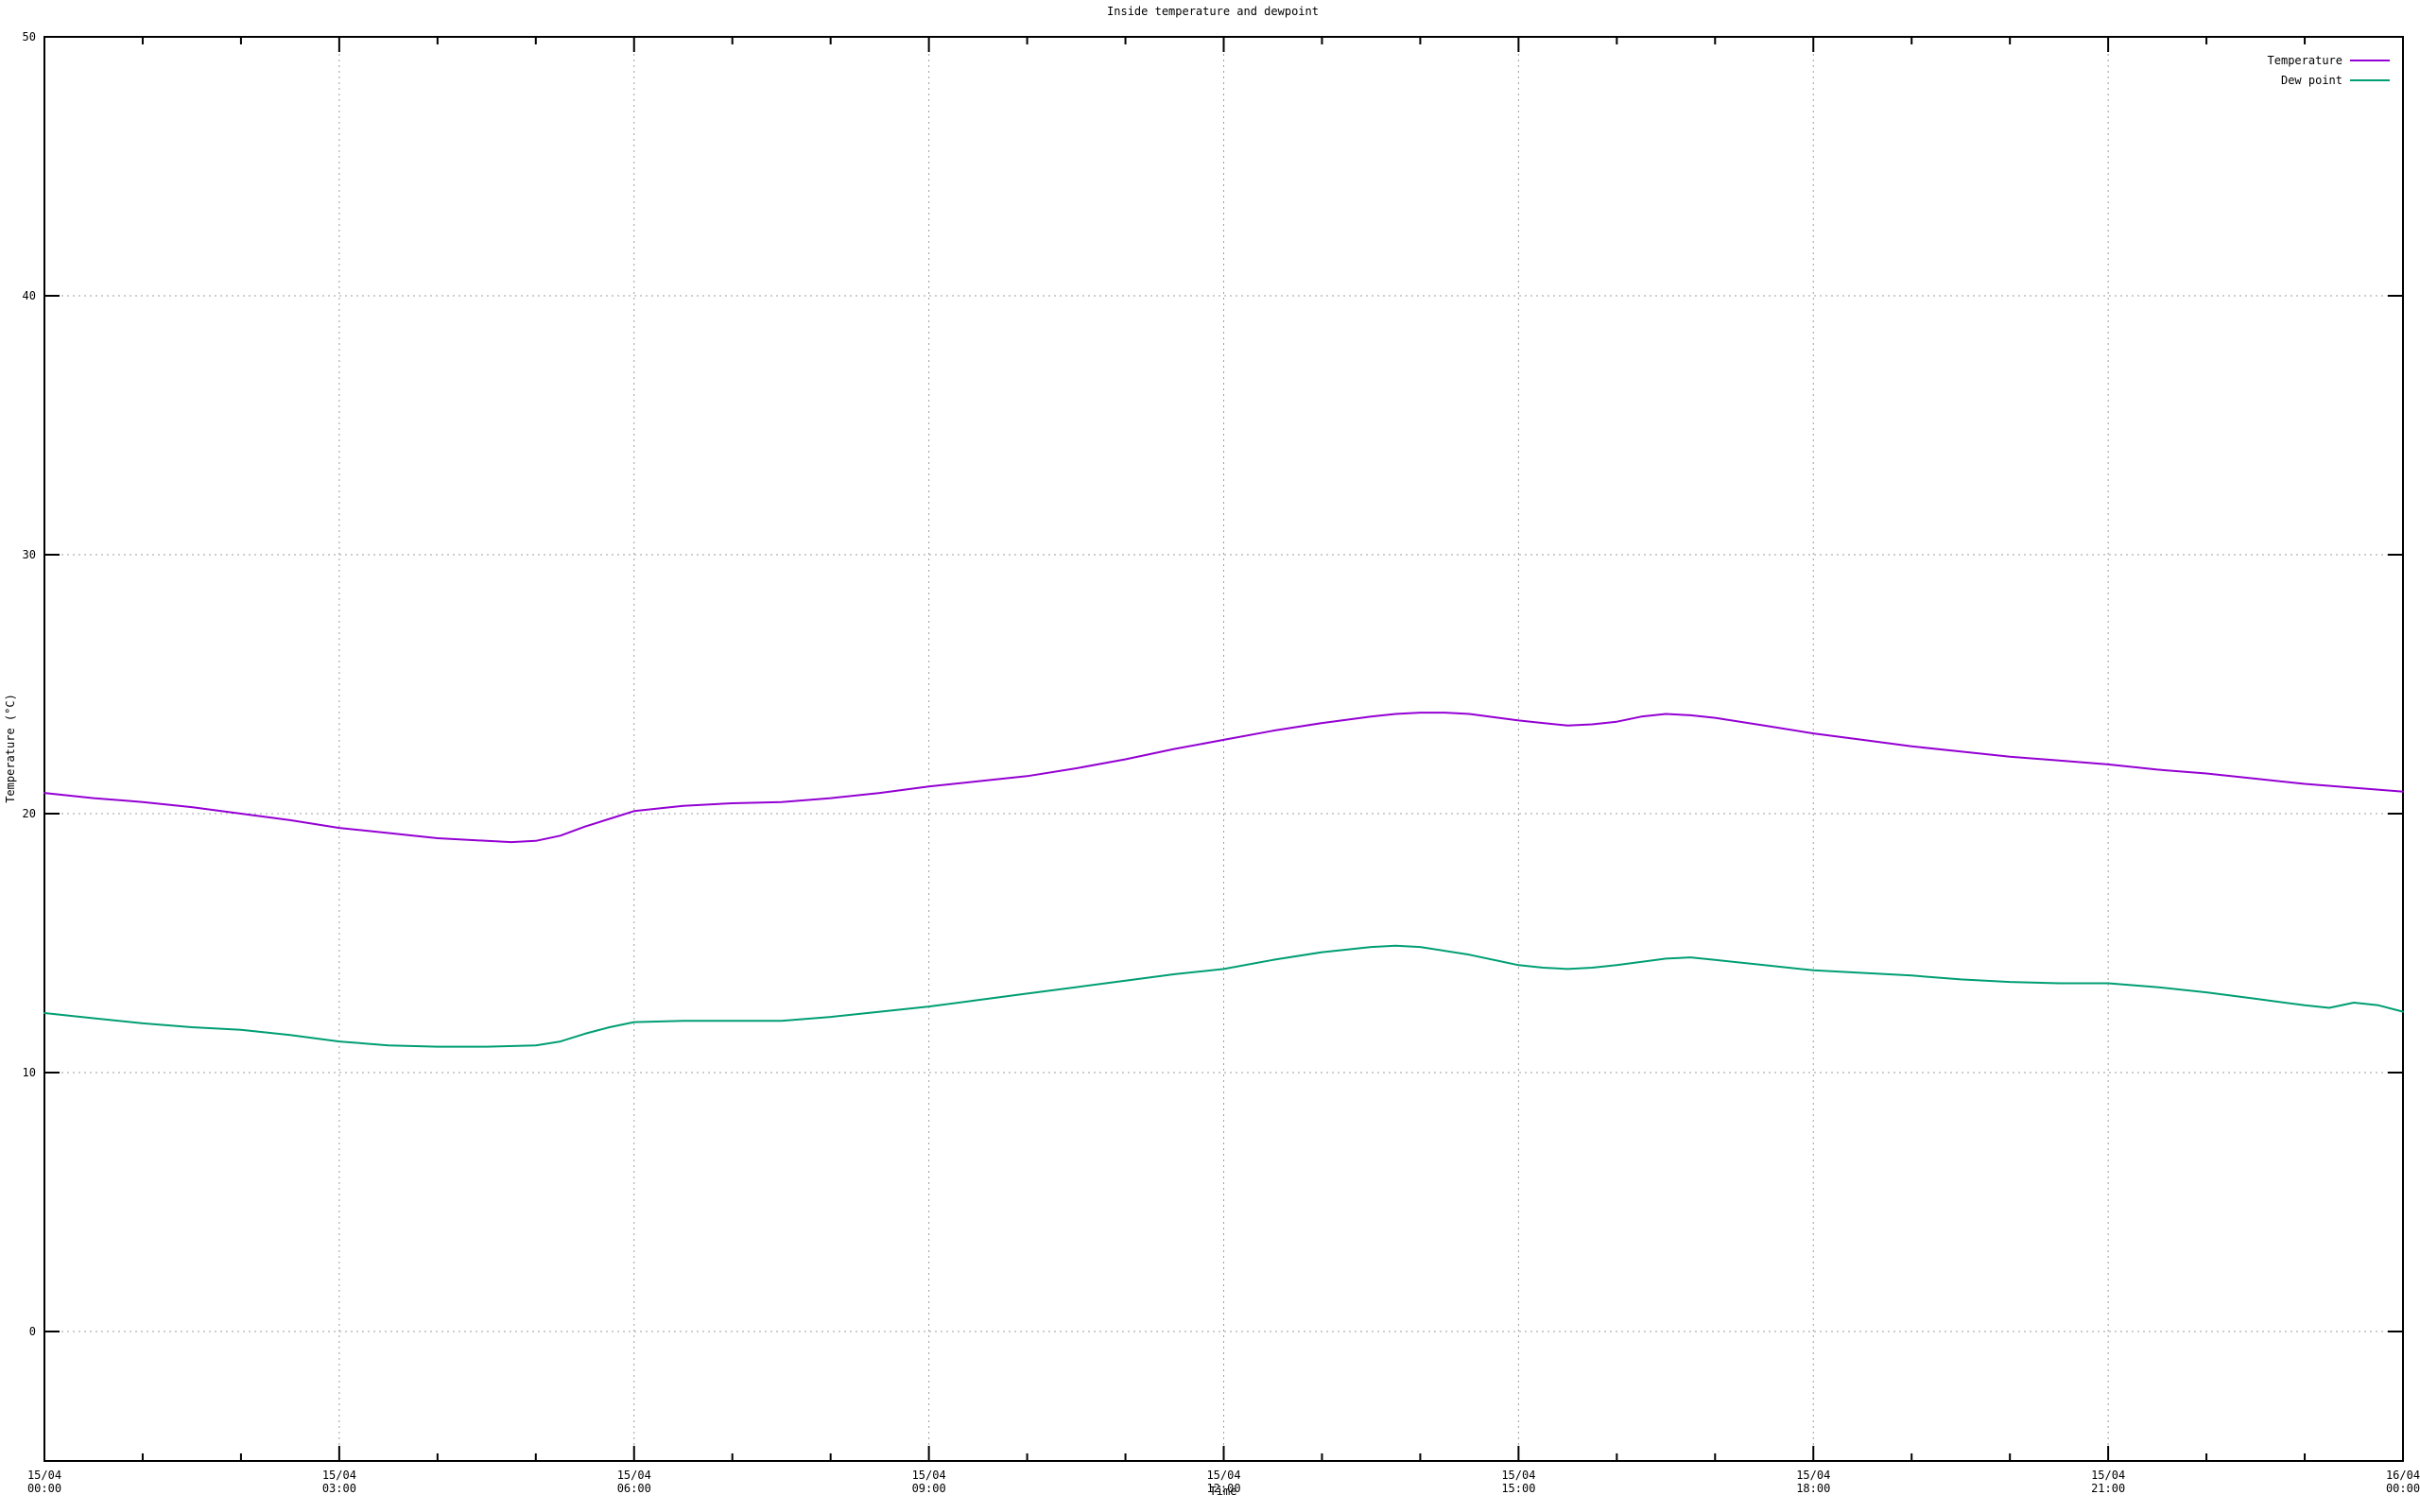  Describe the element at coordinates (30, 1072) in the screenshot. I see `y-tick-label: 10` at that location.